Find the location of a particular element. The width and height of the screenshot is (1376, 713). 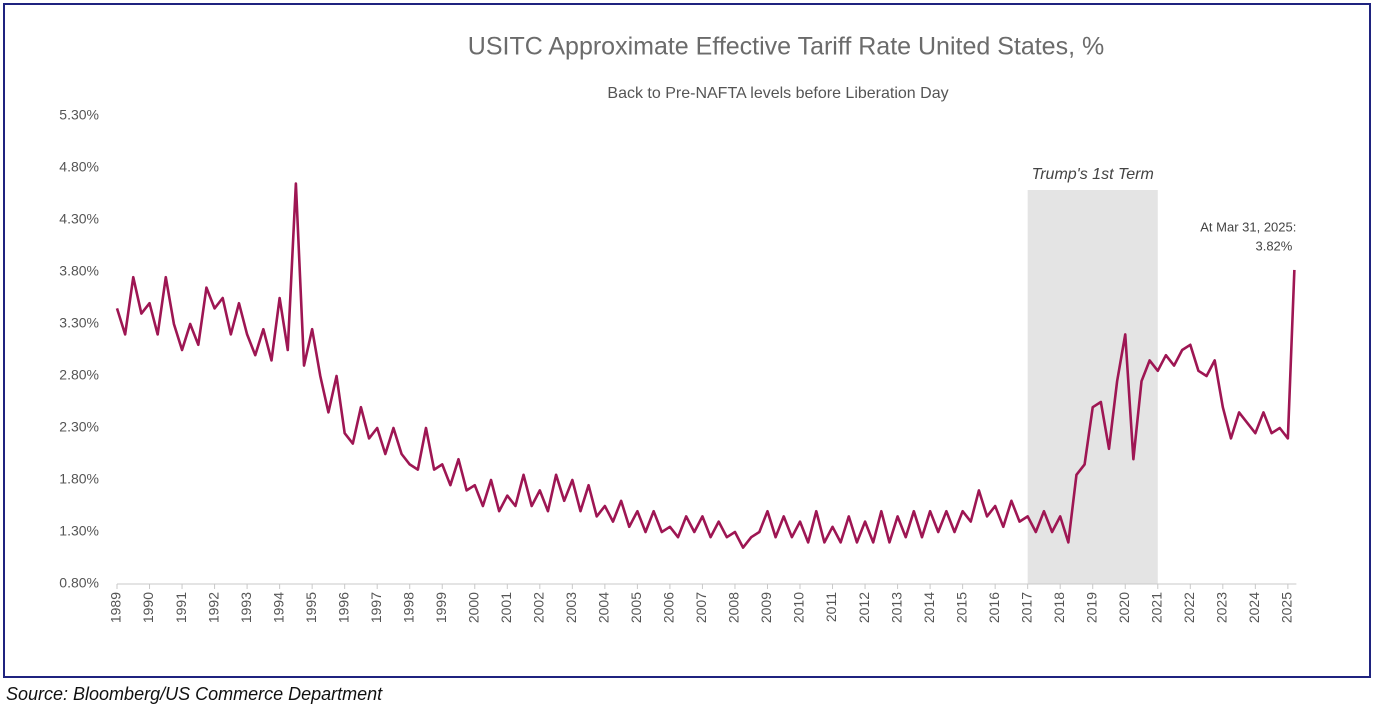

x-tick-label: 1992 is located at coordinates (213, 607).